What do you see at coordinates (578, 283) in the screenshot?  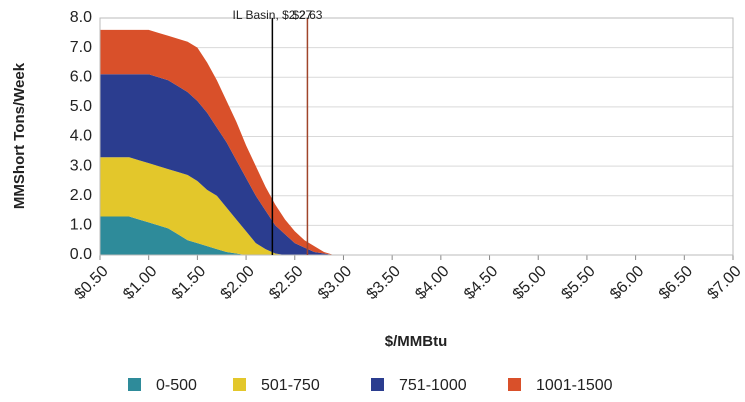 I see `x-tick-label: $5.50` at bounding box center [578, 283].